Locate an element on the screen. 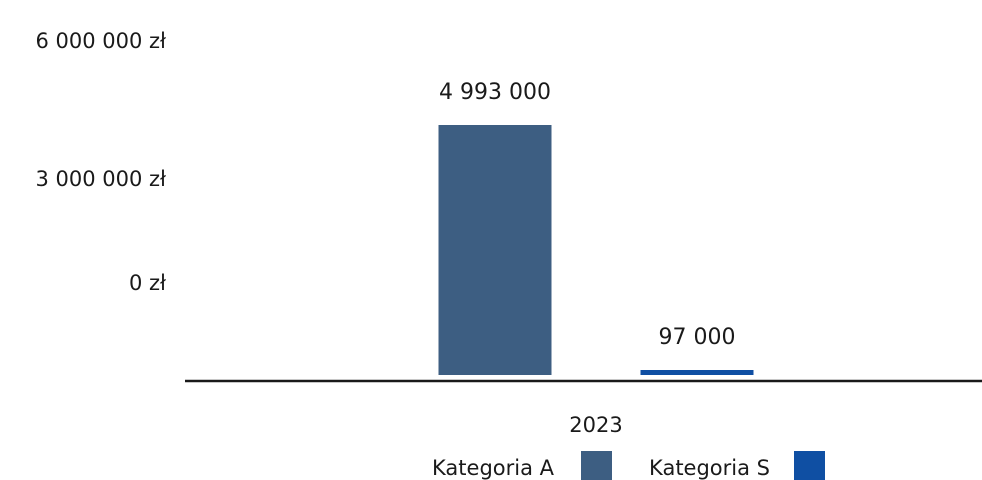  bar-kategoria-s is located at coordinates (697, 372).